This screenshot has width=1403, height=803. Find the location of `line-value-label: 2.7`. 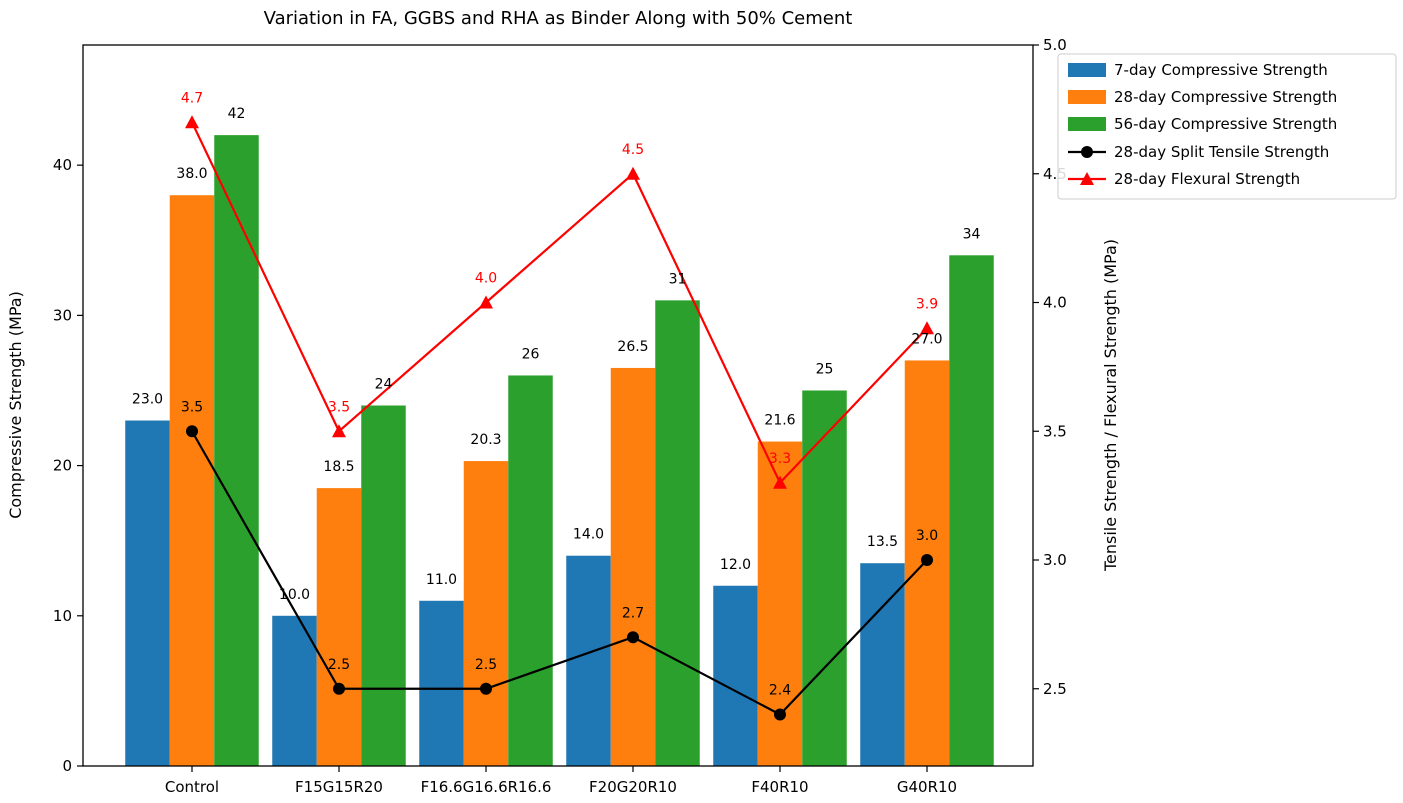

line-value-label: 2.7 is located at coordinates (633, 613).